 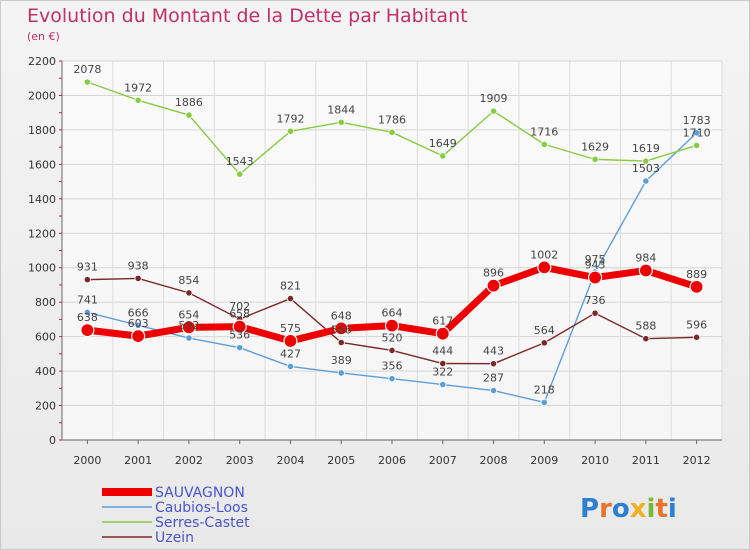 I want to click on data-label-sauvagnon-2008: 896, so click(x=493, y=273).